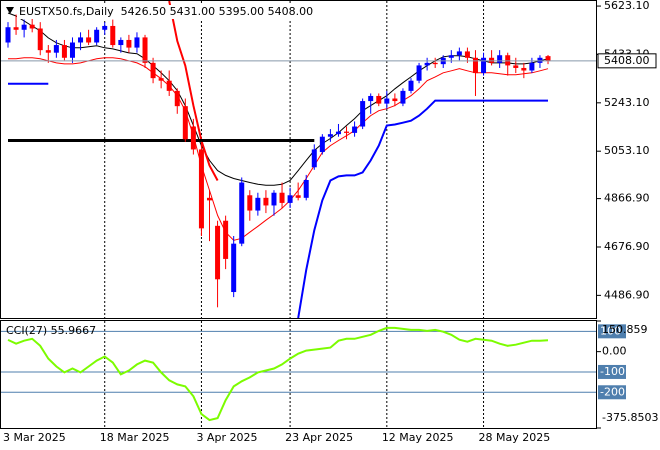 The width and height of the screenshot is (660, 450). I want to click on y-tick-label: 150.859, so click(625, 329).